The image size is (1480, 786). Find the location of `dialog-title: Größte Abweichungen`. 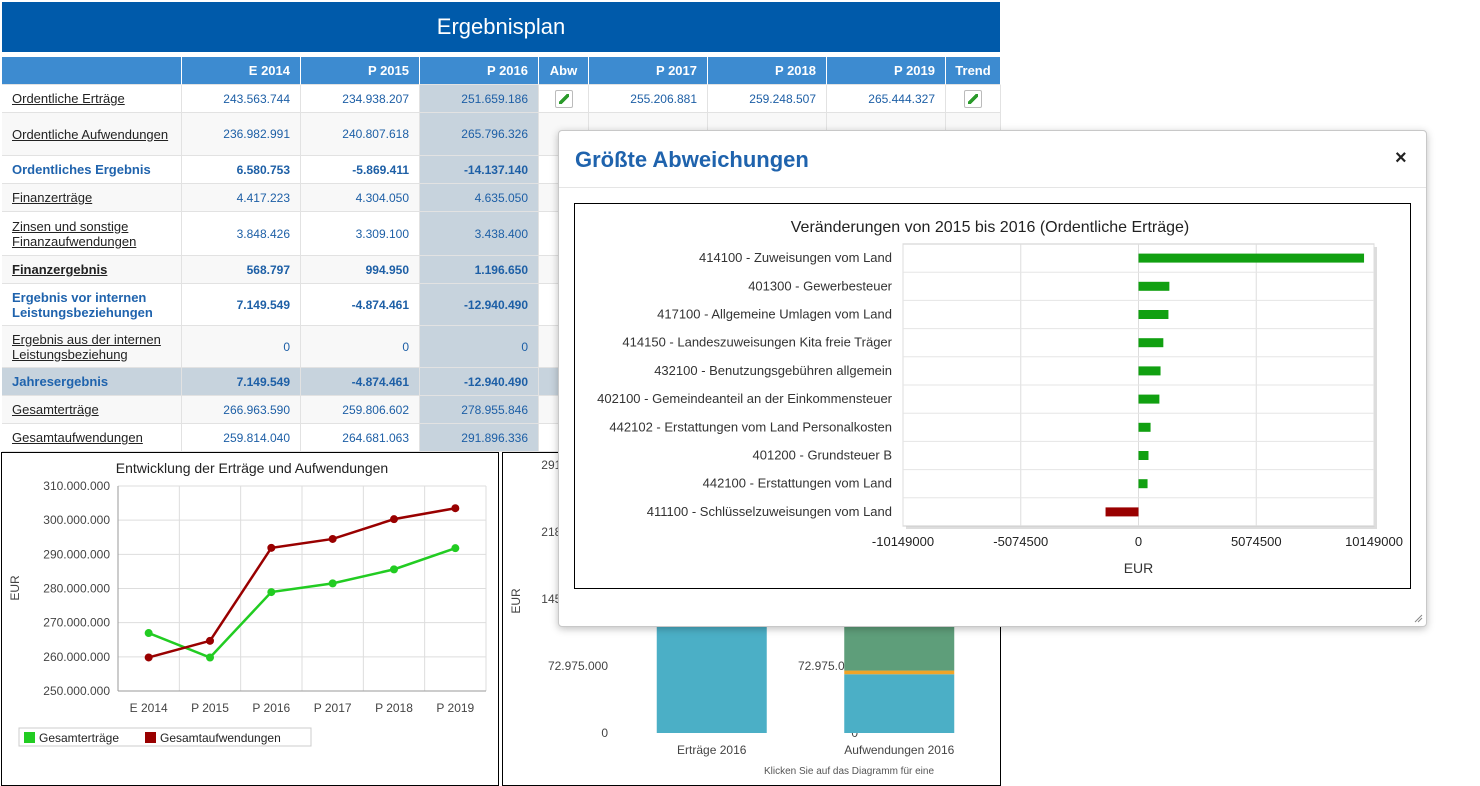

dialog-title: Größte Abweichungen is located at coordinates (692, 159).